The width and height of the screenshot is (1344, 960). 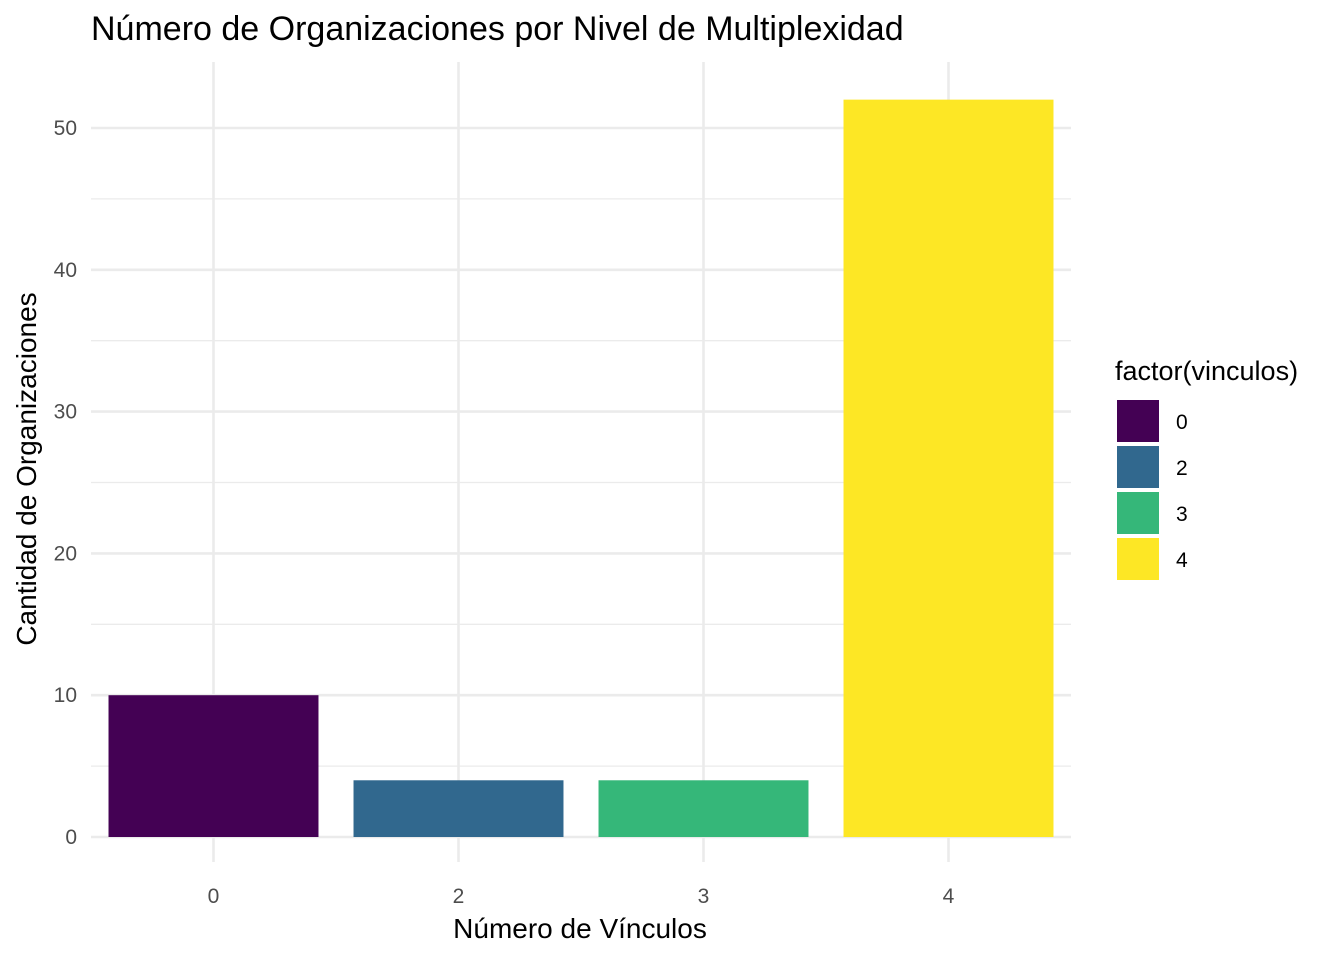 What do you see at coordinates (1182, 468) in the screenshot?
I see `legend-label: 2` at bounding box center [1182, 468].